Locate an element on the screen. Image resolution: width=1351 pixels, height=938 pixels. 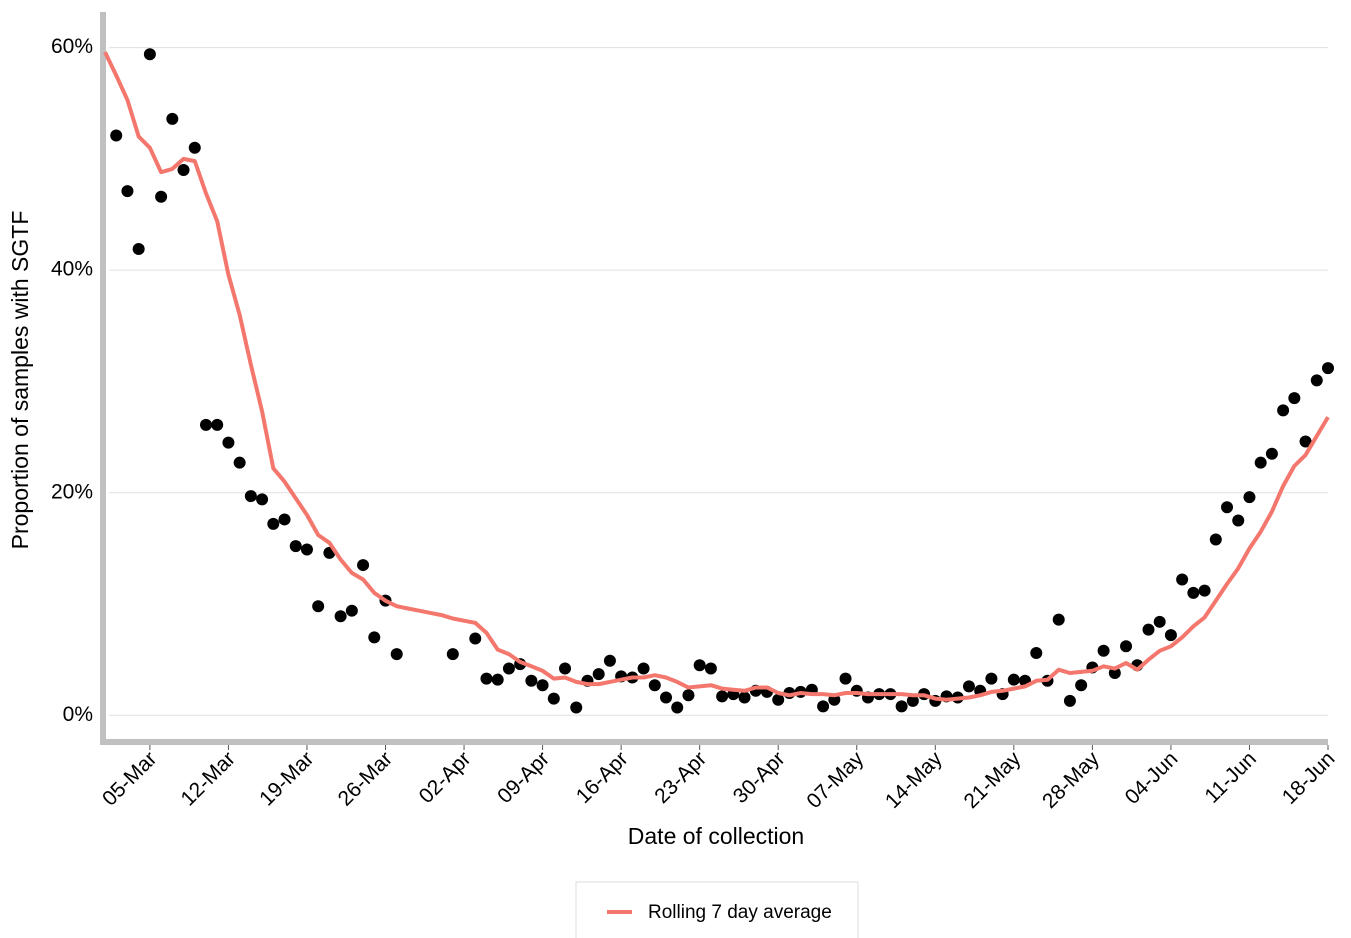
x-axis-title: Date of collection is located at coordinates (716, 836).